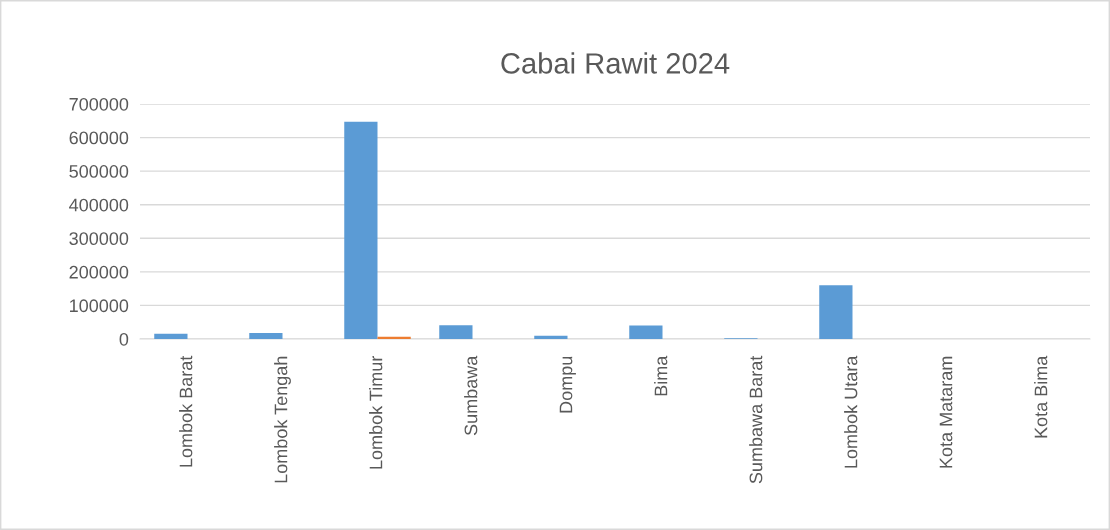 Image resolution: width=1110 pixels, height=530 pixels. Describe the element at coordinates (1041, 396) in the screenshot. I see `x-tick-label: Kota Bima` at that location.